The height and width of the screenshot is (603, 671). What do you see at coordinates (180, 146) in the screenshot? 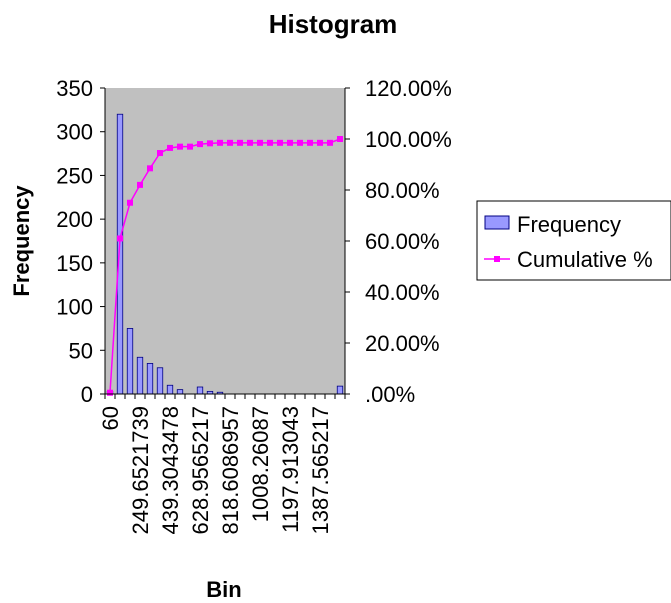
I see `cumulative-point-502.5217391` at bounding box center [180, 146].